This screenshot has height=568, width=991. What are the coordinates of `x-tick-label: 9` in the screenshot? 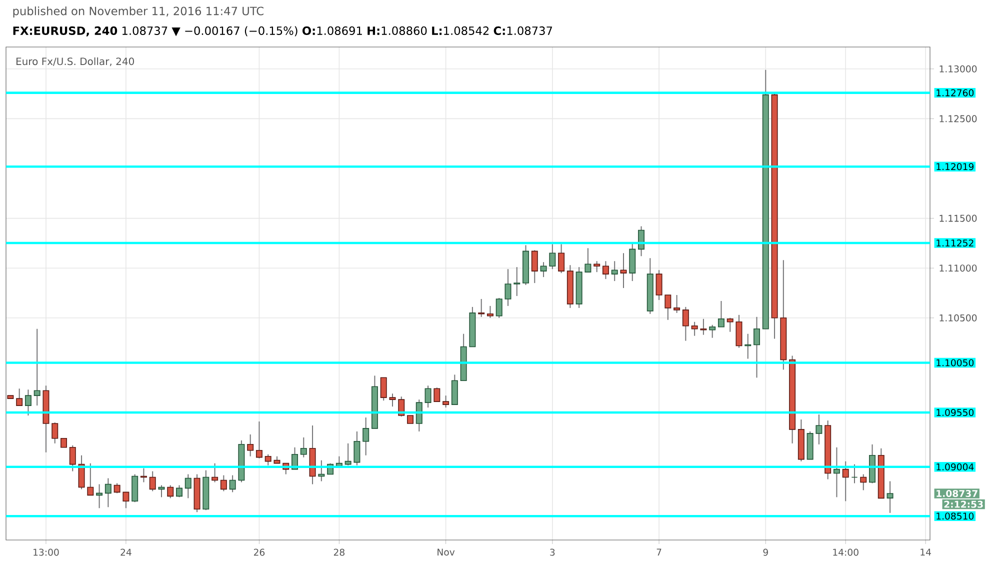 It's located at (765, 552).